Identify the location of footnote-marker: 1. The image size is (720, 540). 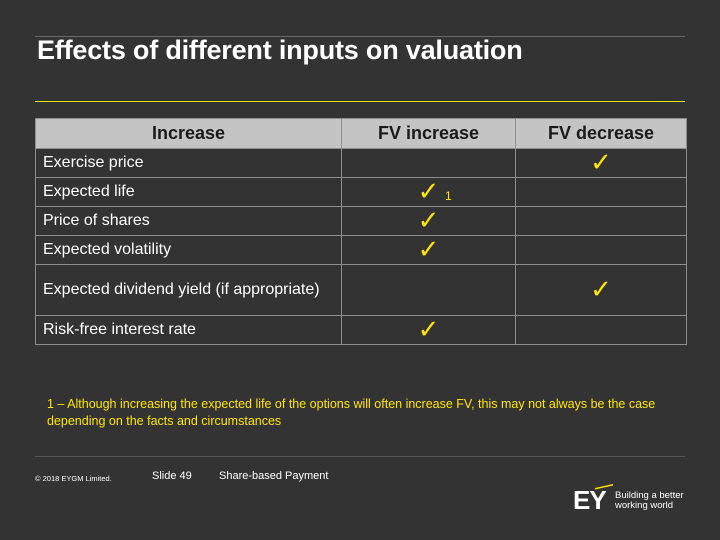
(448, 196).